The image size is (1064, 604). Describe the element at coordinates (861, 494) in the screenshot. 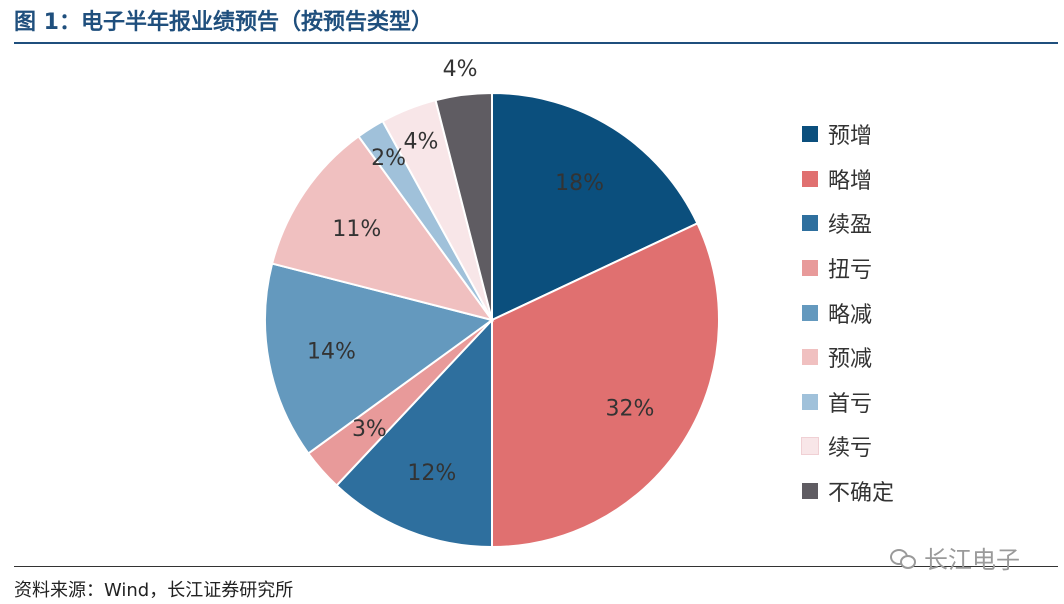

I see `legend-label-8: 不确定` at that location.